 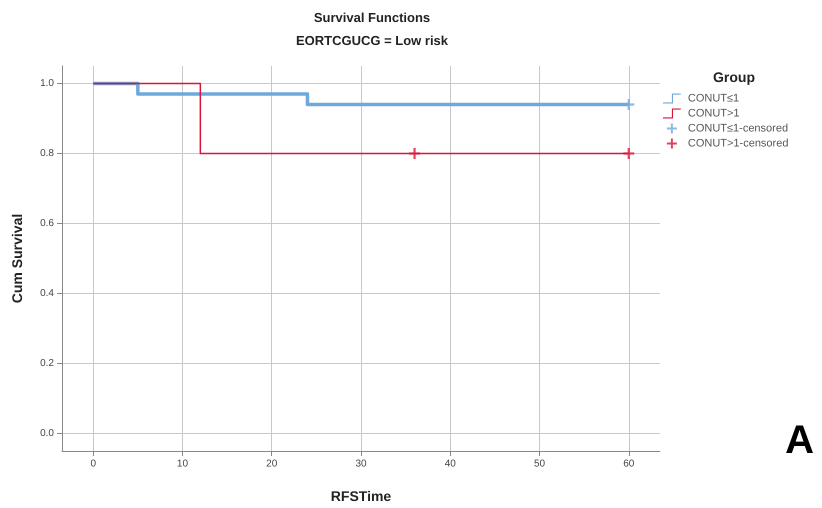 What do you see at coordinates (738, 128) in the screenshot?
I see `legend-label: CONUT≤1-censored` at bounding box center [738, 128].